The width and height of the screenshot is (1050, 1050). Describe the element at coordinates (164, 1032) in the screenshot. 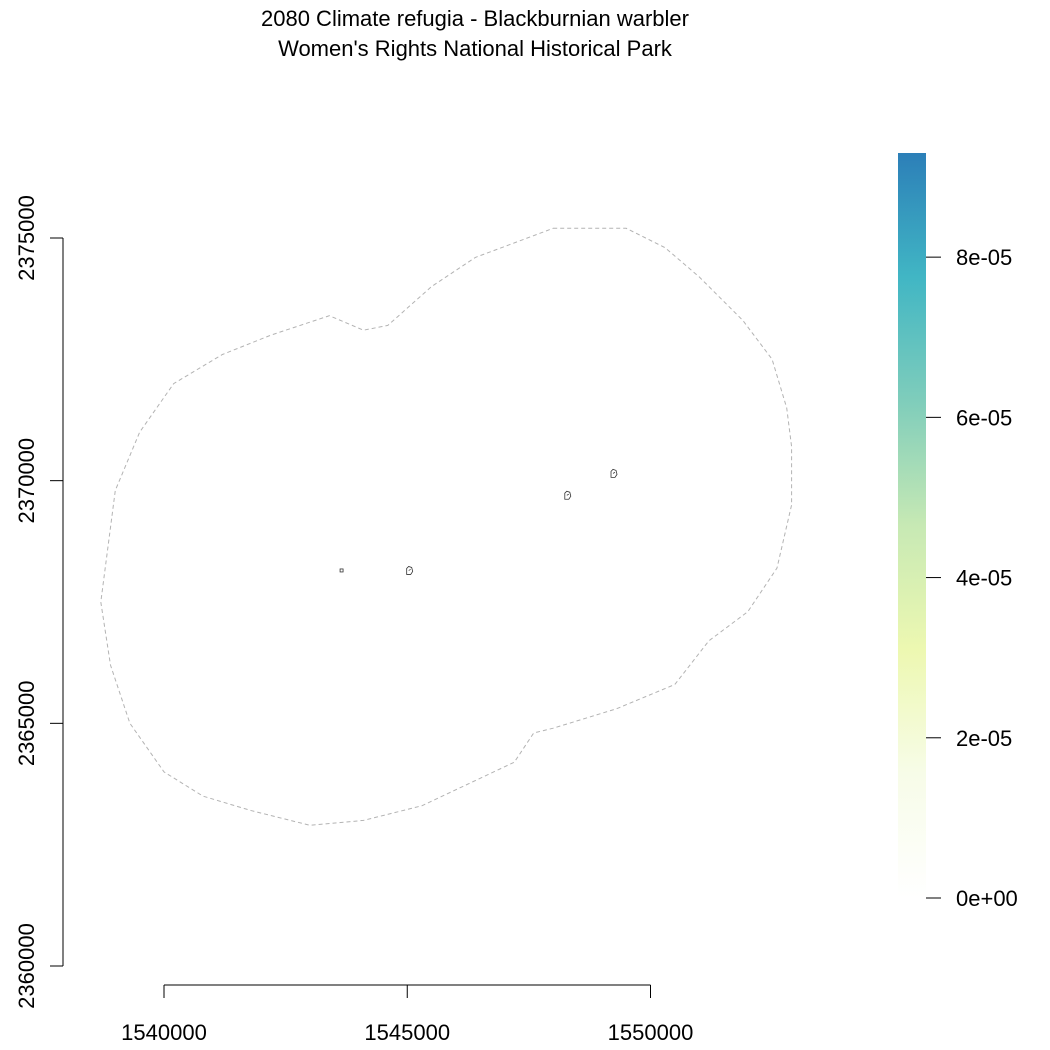

I see `x-tick-label: 1540000` at that location.